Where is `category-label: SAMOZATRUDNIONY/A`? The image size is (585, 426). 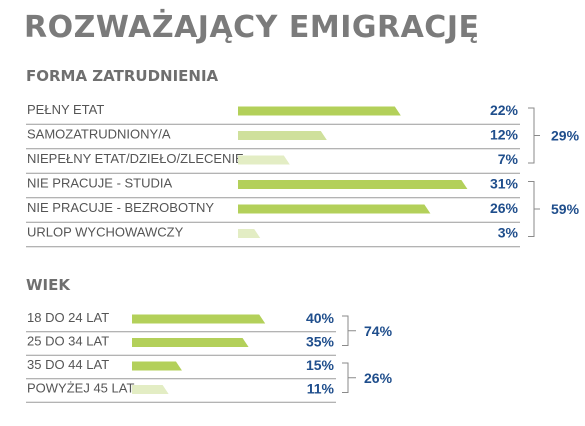
category-label: SAMOZATRUDNIONY/A is located at coordinates (99, 134).